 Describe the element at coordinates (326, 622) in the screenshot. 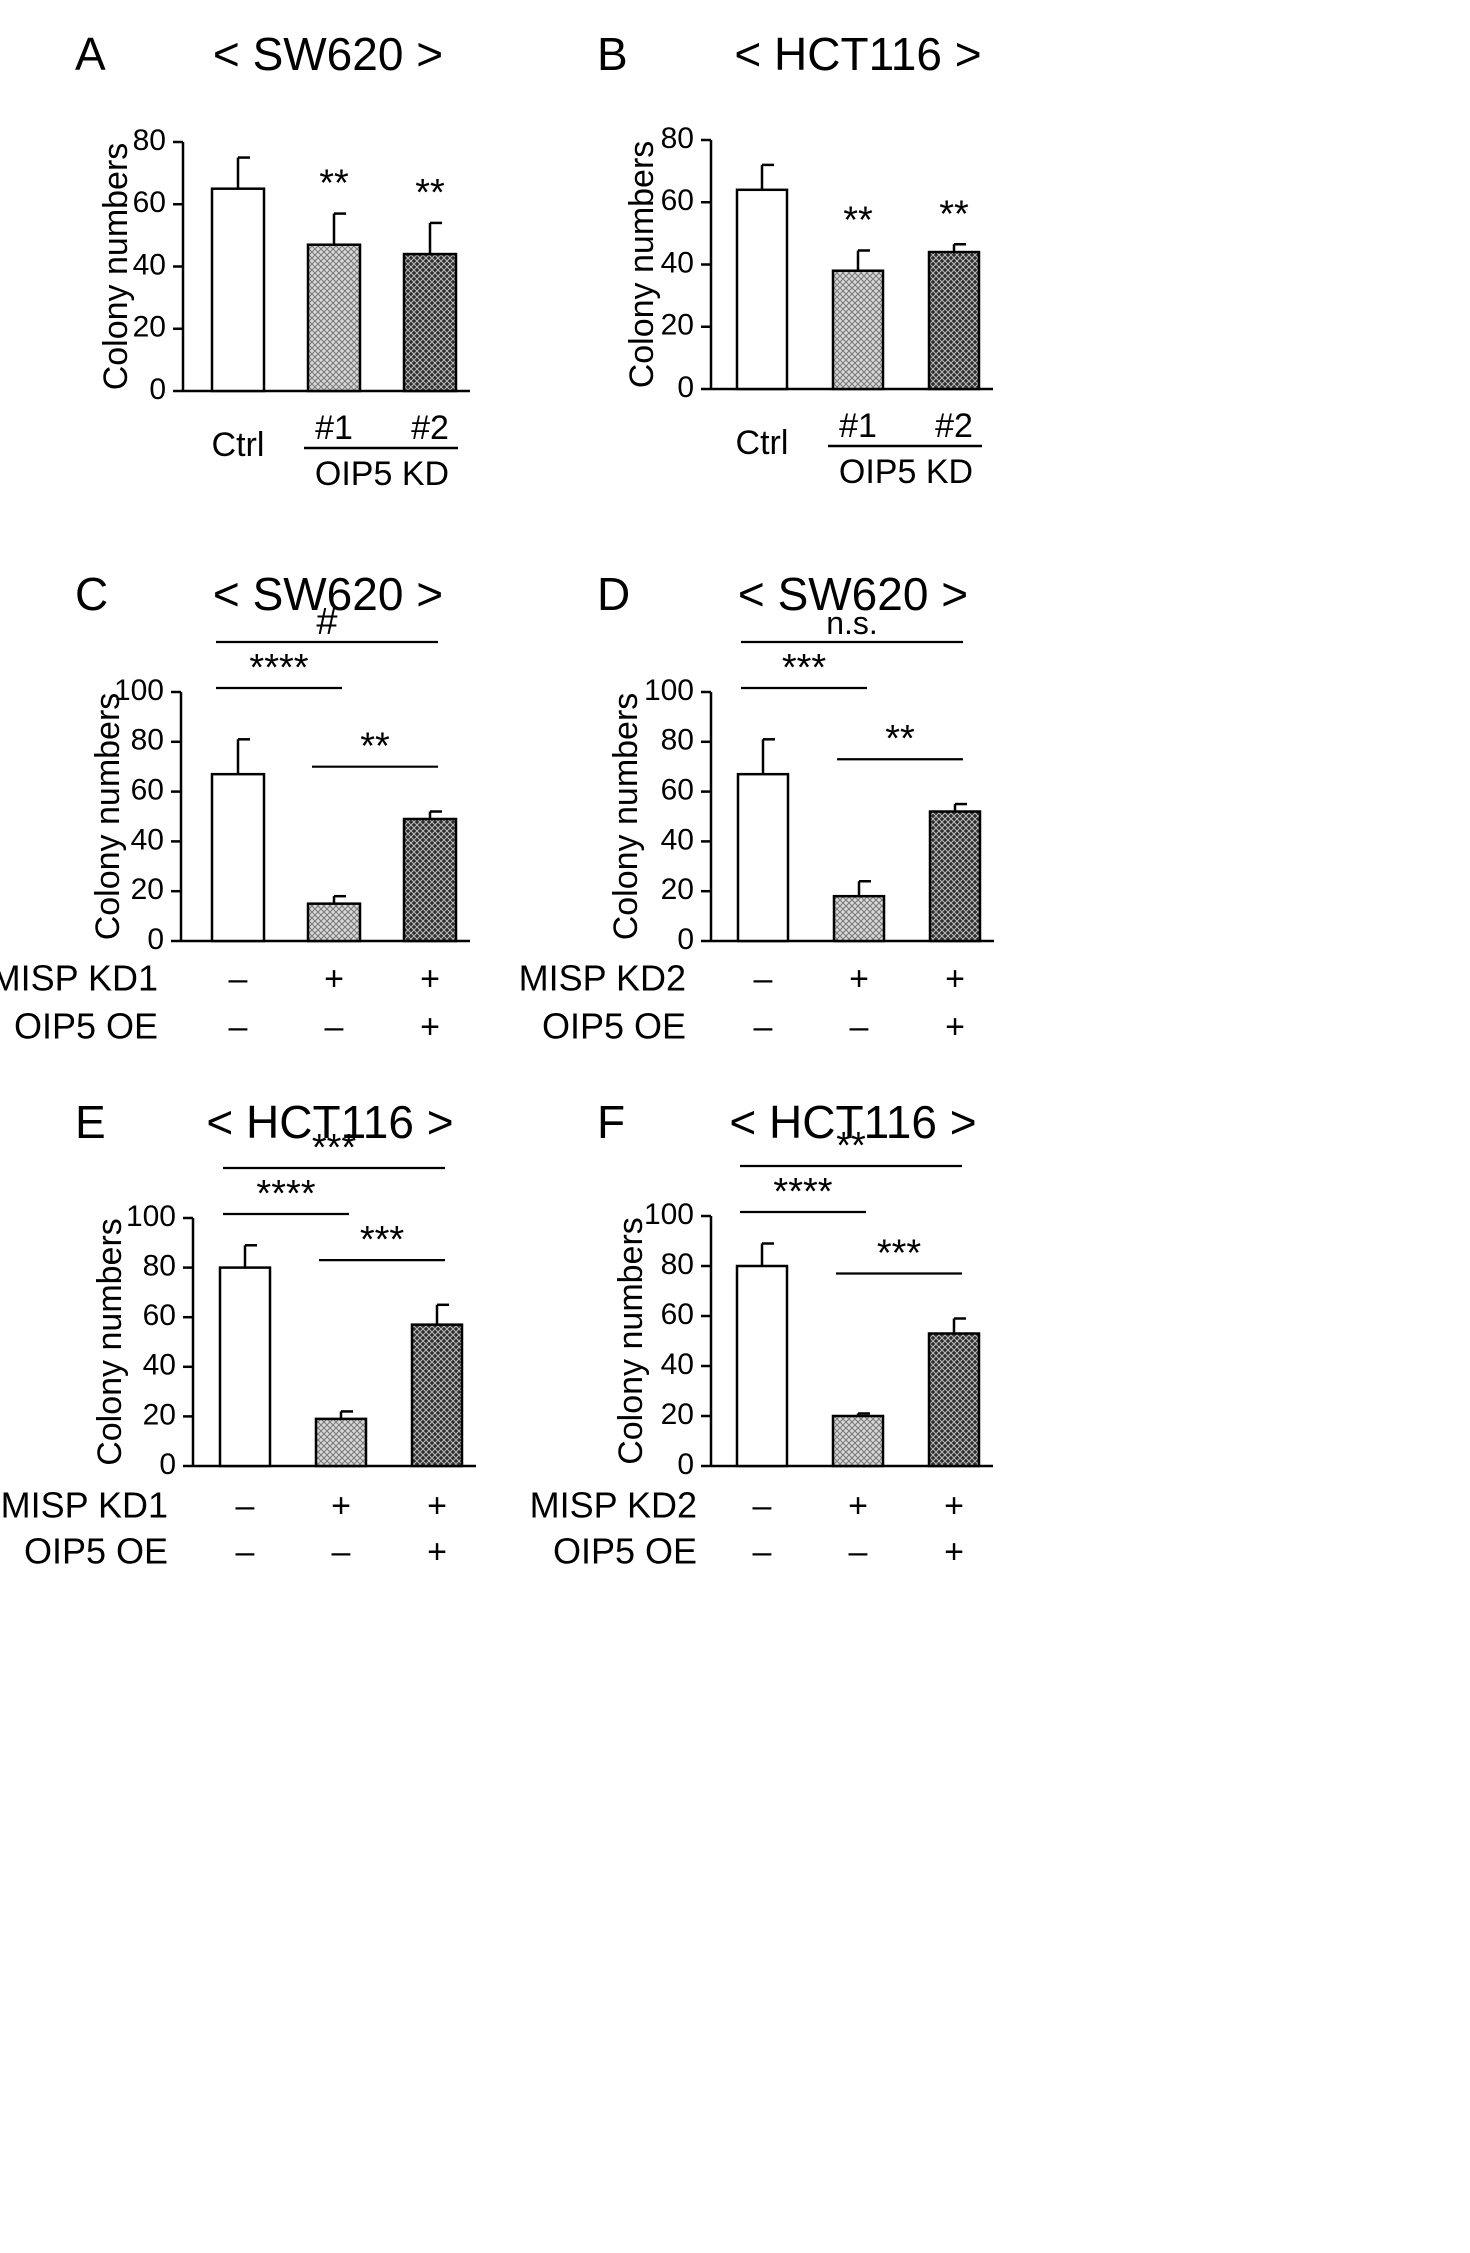

I see `comparison-label: #` at that location.